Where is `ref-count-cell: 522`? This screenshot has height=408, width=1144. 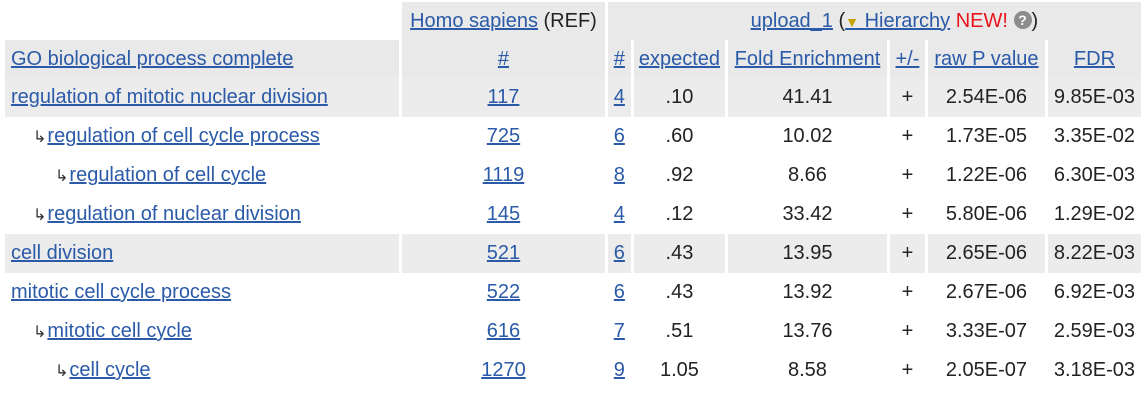
ref-count-cell: 522 is located at coordinates (503, 292).